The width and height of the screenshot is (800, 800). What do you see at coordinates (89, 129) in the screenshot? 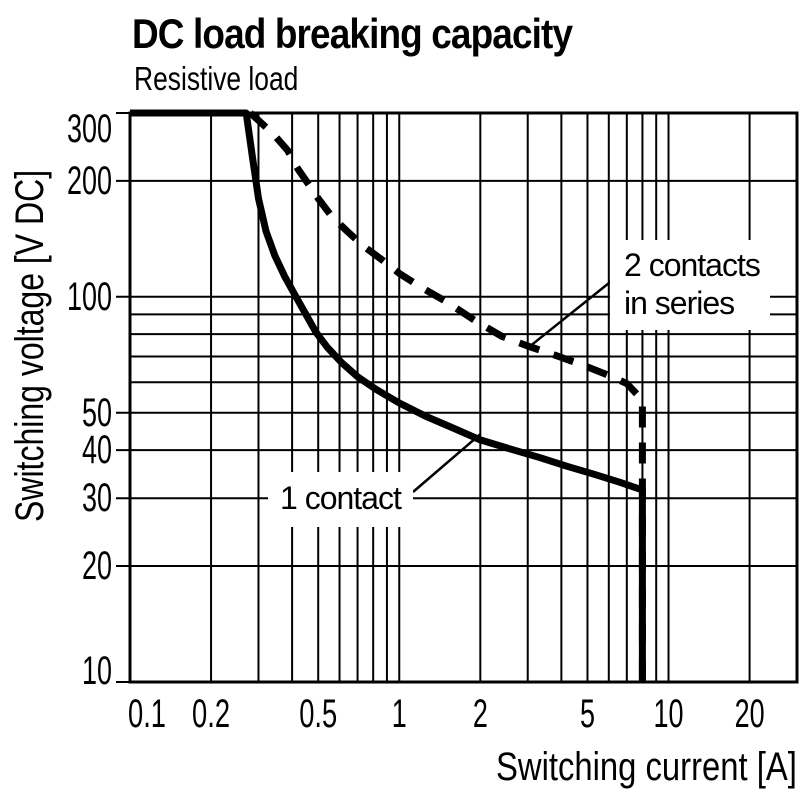
I see `y-tick-label: 300` at bounding box center [89, 129].